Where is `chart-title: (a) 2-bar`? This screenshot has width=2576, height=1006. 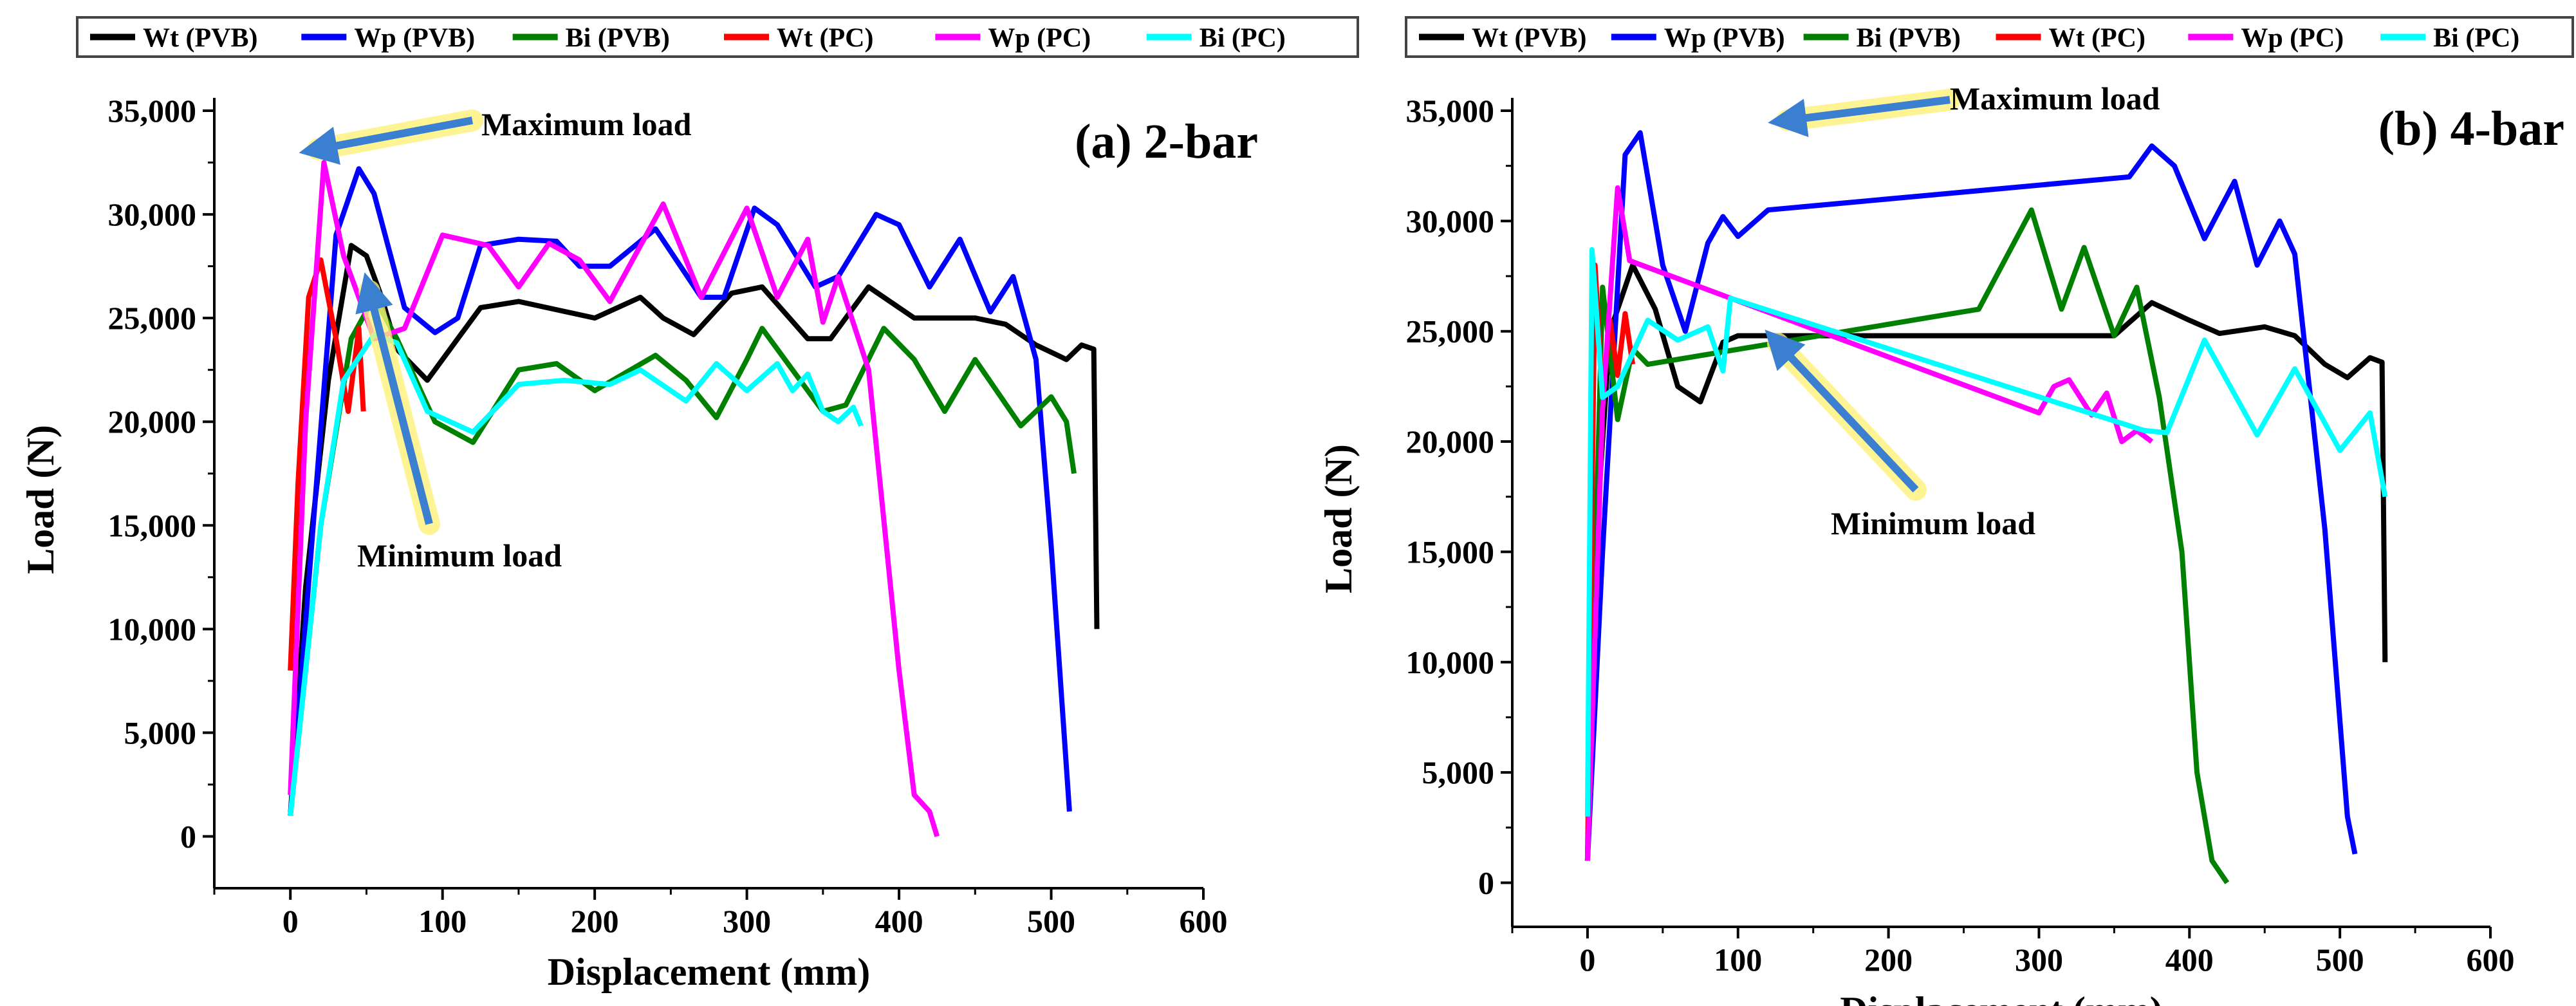 chart-title: (a) 2-bar is located at coordinates (1166, 142).